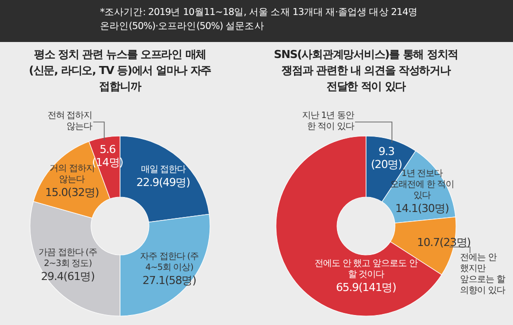 The image size is (513, 325). Describe the element at coordinates (386, 158) in the screenshot. I see `data-label: 9.3 (20명)` at that location.